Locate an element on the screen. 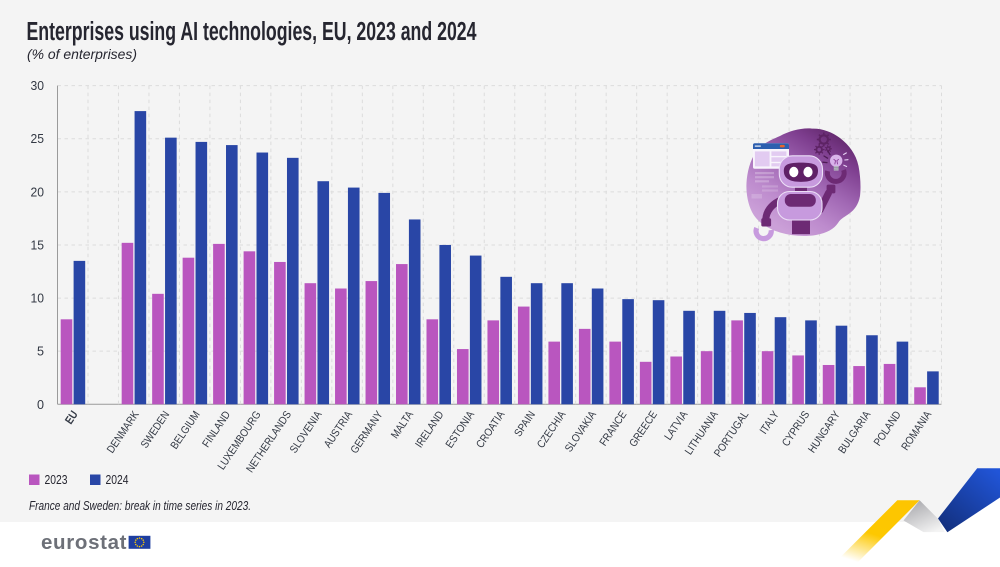 Image resolution: width=1000 pixels, height=567 pixels. svg-text: 0 is located at coordinates (40, 405).